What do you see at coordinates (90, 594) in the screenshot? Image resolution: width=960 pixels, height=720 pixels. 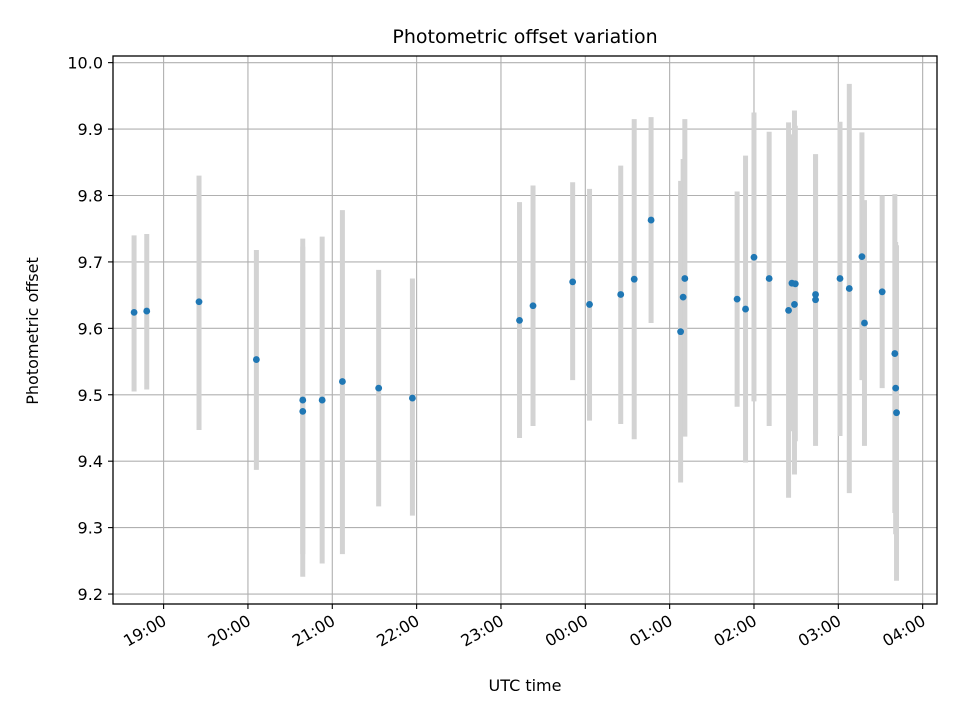 I see `y-tick-label: 9.2` at bounding box center [90, 594].